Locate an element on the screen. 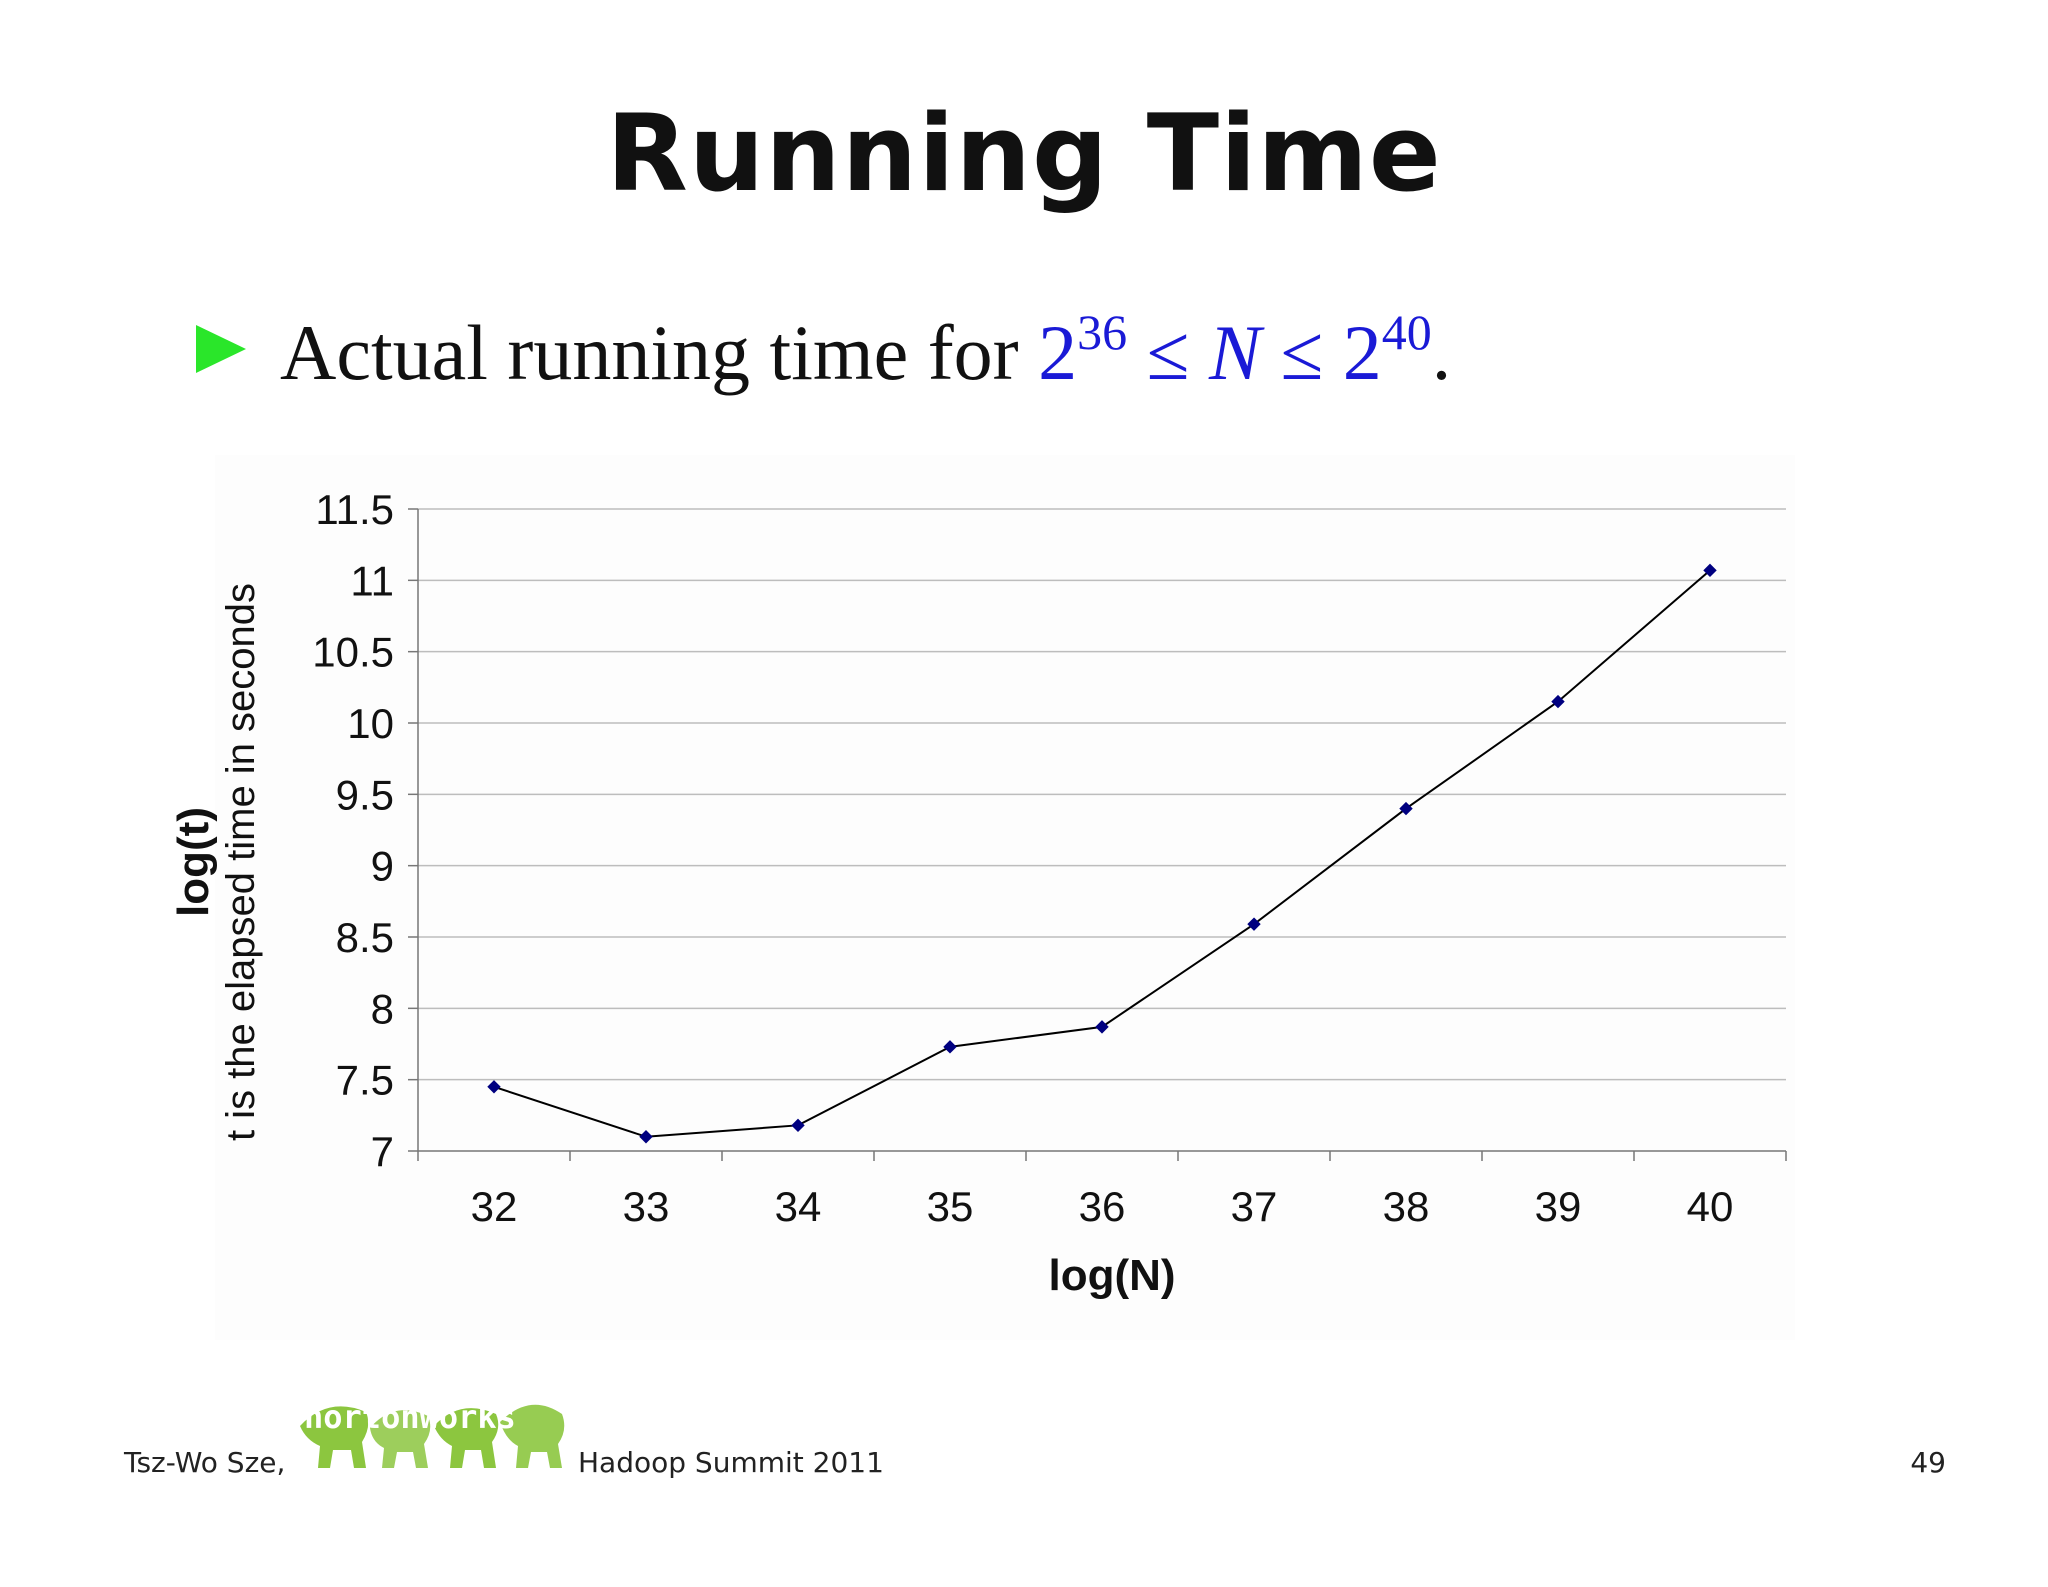  logo-text: hortonworks is located at coordinates (410, 1417).